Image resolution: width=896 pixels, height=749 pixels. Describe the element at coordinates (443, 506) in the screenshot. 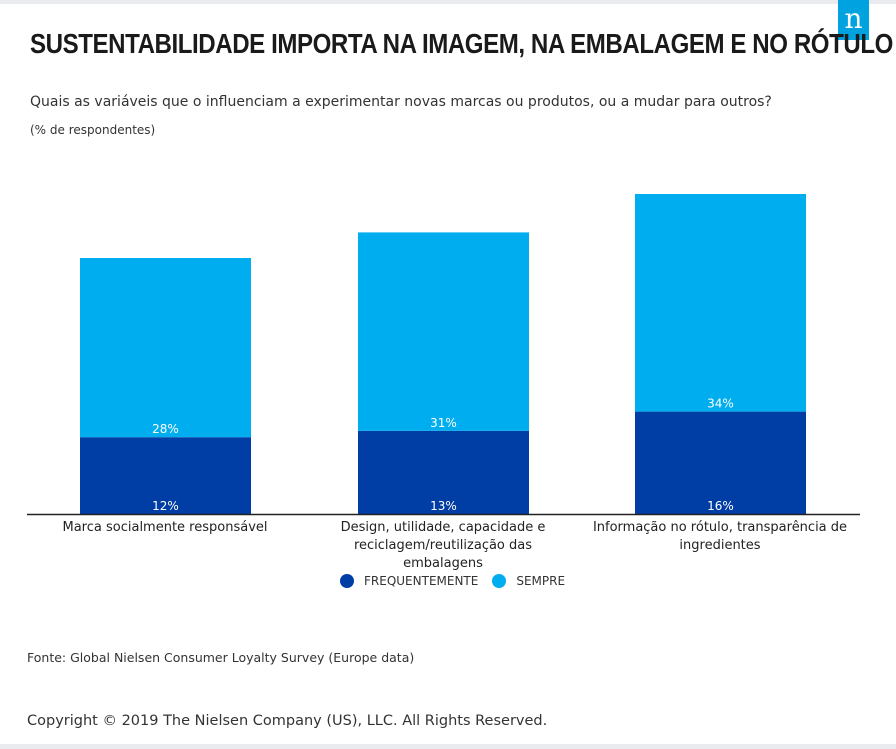

I see `data-label-frequentemente-1: 13%` at that location.